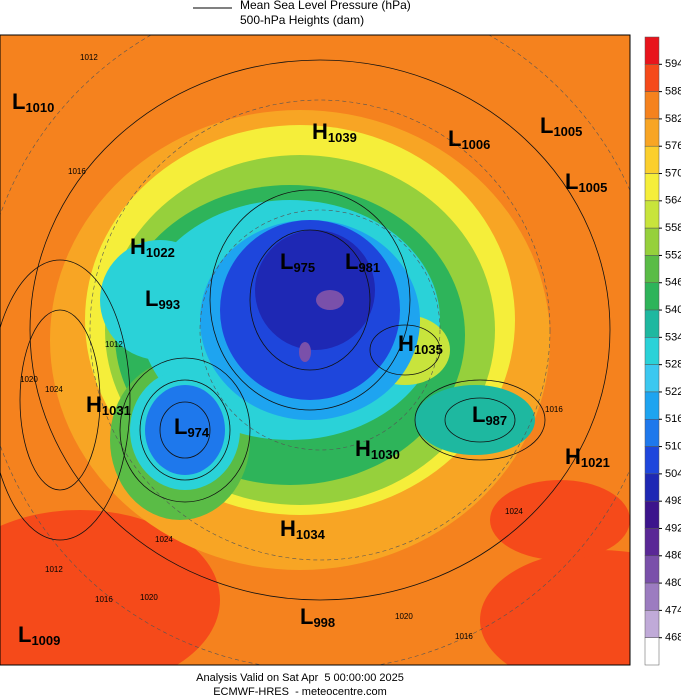  What do you see at coordinates (300, 692) in the screenshot?
I see `footer-source: ECMWF-HRES - meteocentre.com` at bounding box center [300, 692].